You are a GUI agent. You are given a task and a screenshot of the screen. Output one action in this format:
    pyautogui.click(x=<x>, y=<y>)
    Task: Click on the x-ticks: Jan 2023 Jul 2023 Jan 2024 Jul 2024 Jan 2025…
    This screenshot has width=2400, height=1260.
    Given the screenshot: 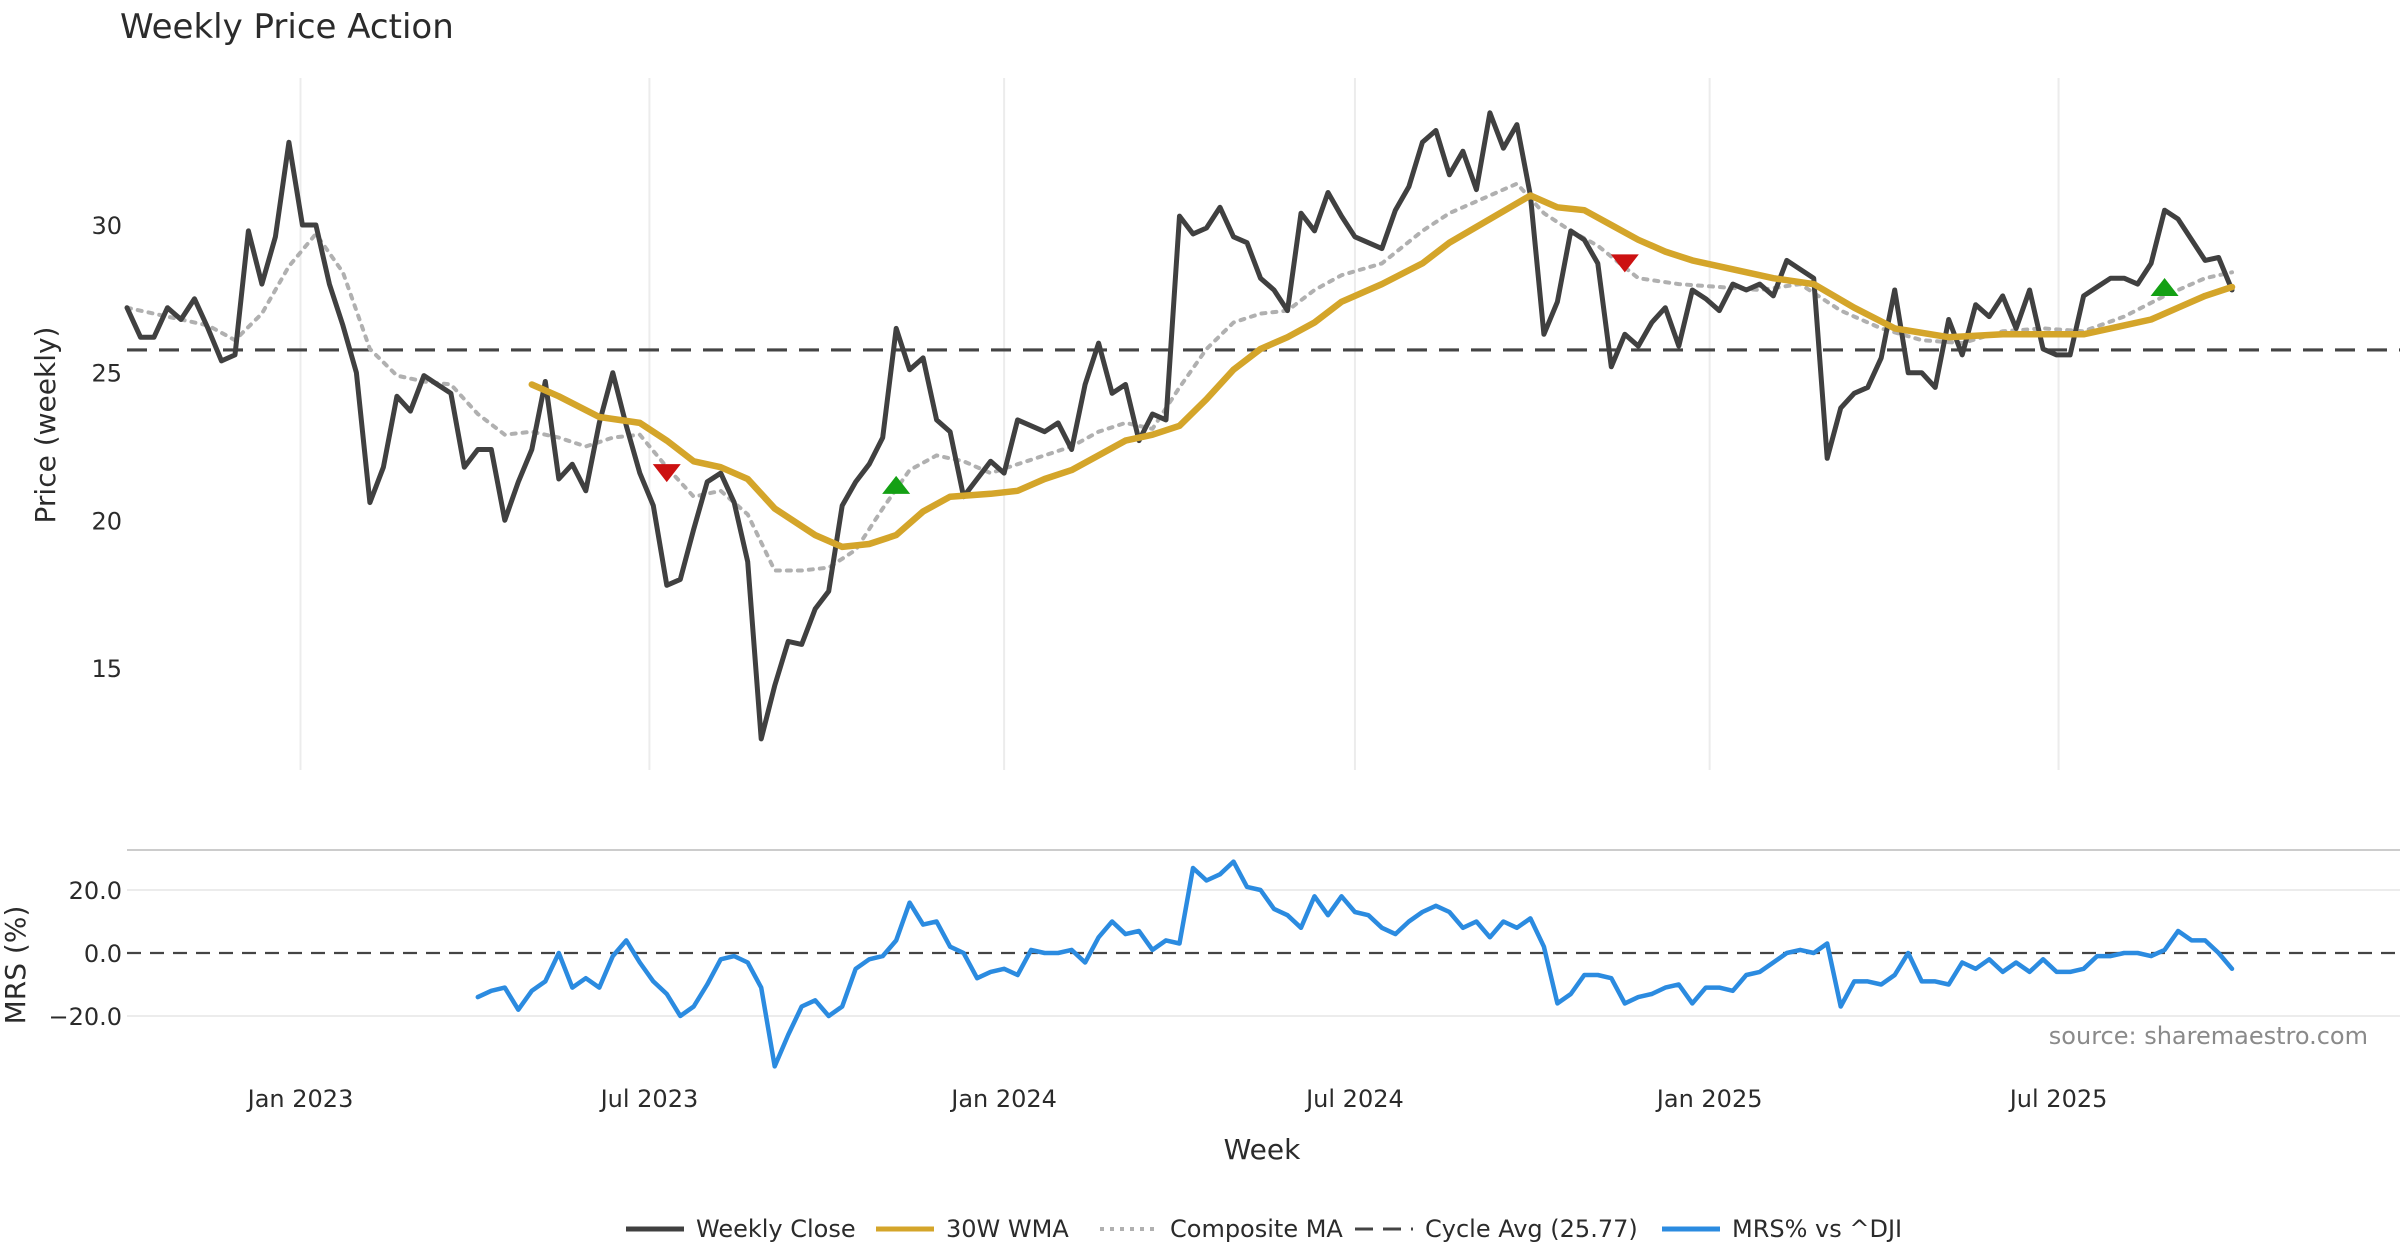 What is the action you would take?
    pyautogui.click(x=1177, y=1099)
    